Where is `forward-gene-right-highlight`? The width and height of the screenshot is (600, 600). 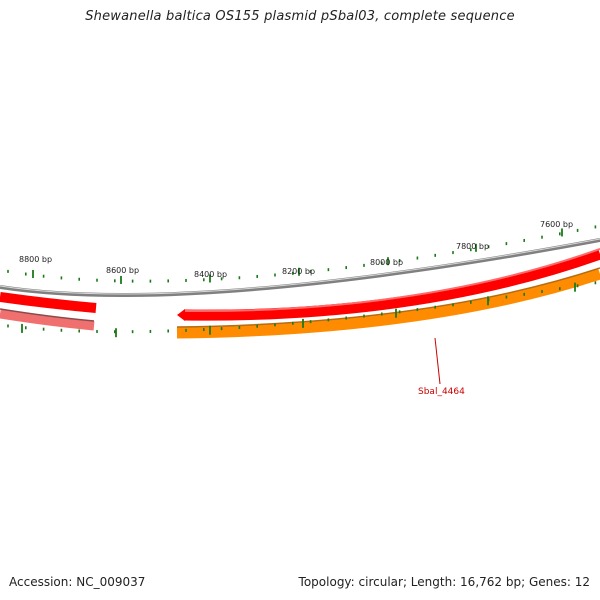
forward-gene-right-highlight is located at coordinates (391, 280).